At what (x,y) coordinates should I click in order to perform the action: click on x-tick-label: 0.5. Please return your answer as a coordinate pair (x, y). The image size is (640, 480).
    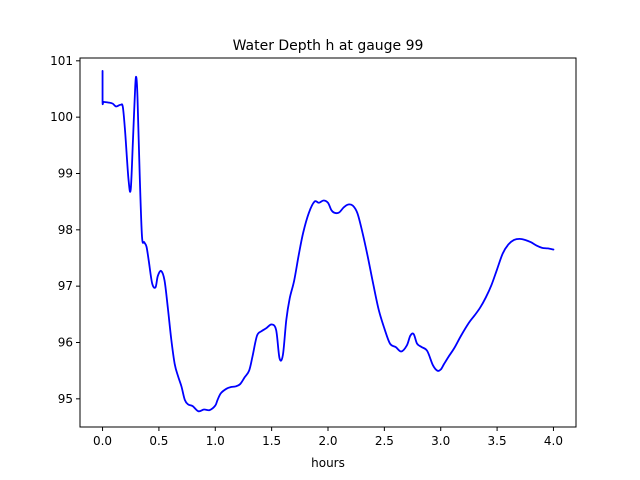
    Looking at the image, I should click on (158, 441).